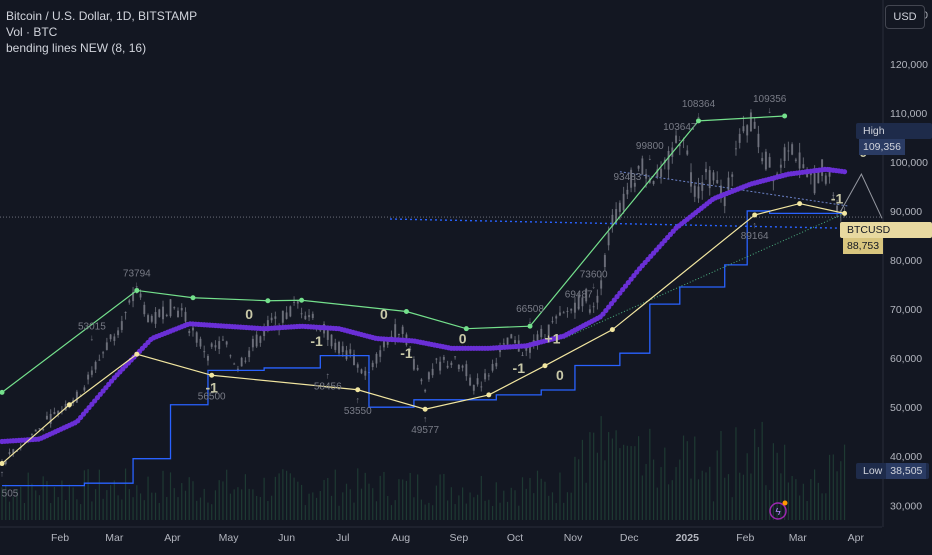 This screenshot has height=555, width=932. I want to click on down-arrow-icon: ↓, so click(698, 115).